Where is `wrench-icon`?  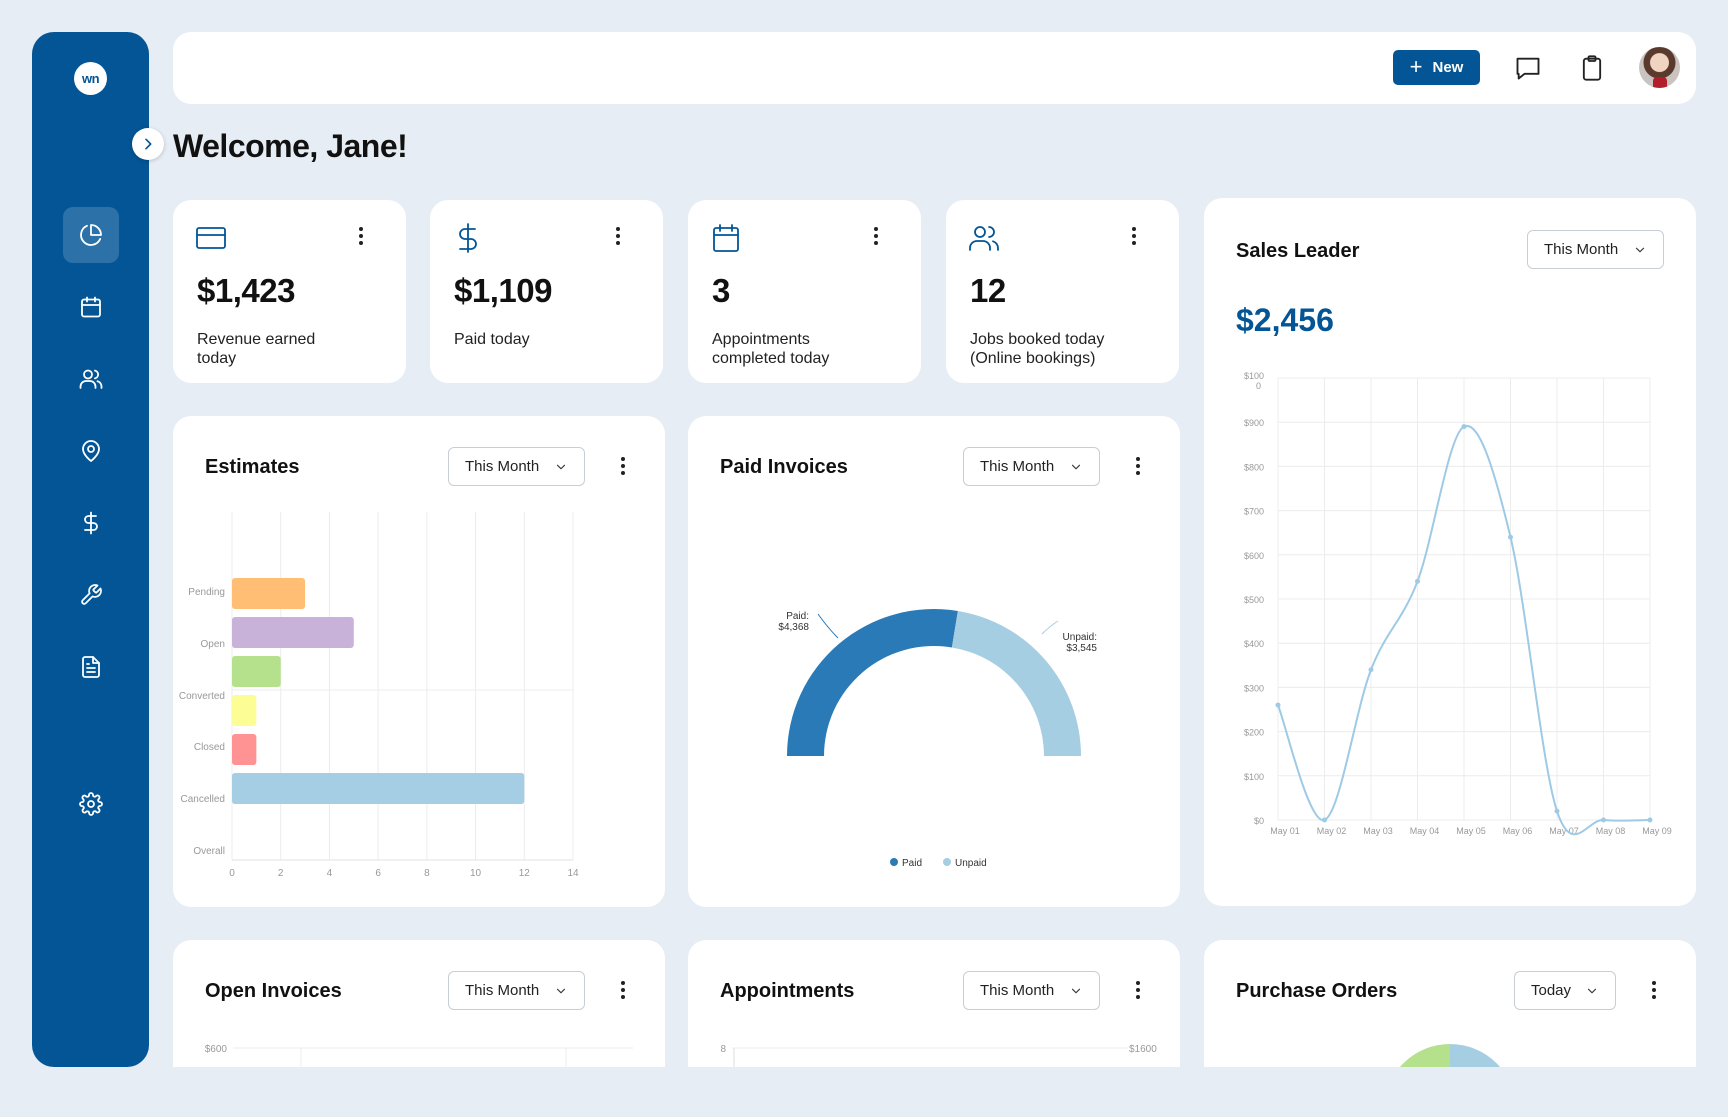 wrench-icon is located at coordinates (91, 594).